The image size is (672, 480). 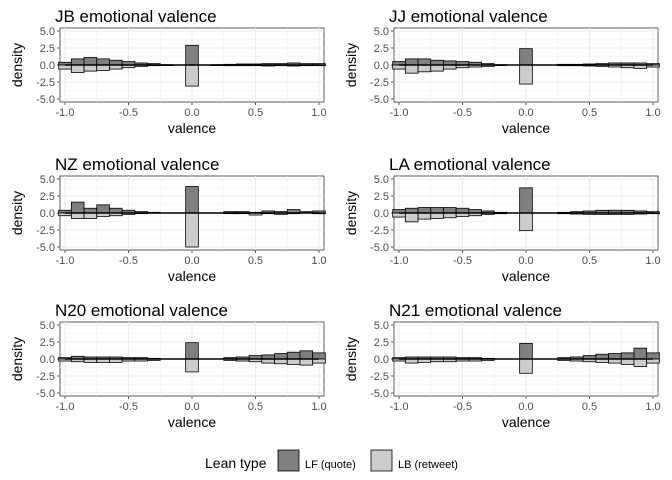 What do you see at coordinates (428, 465) in the screenshot?
I see `legend-label-lb: LB (retweet)` at bounding box center [428, 465].